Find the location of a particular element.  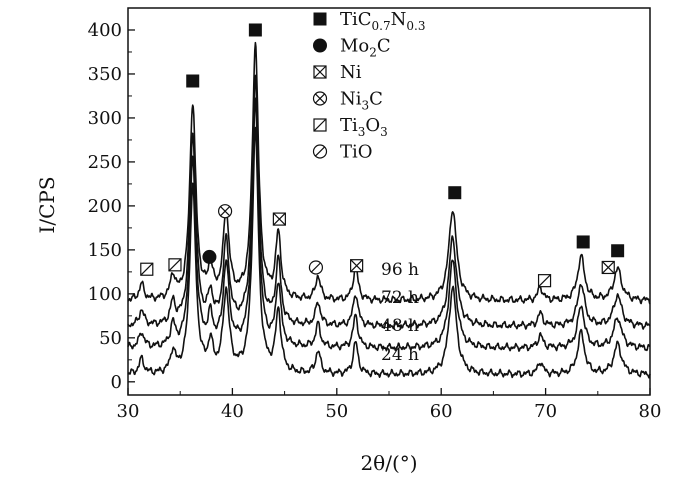

phase-marker-circled-slash is located at coordinates (316, 267).